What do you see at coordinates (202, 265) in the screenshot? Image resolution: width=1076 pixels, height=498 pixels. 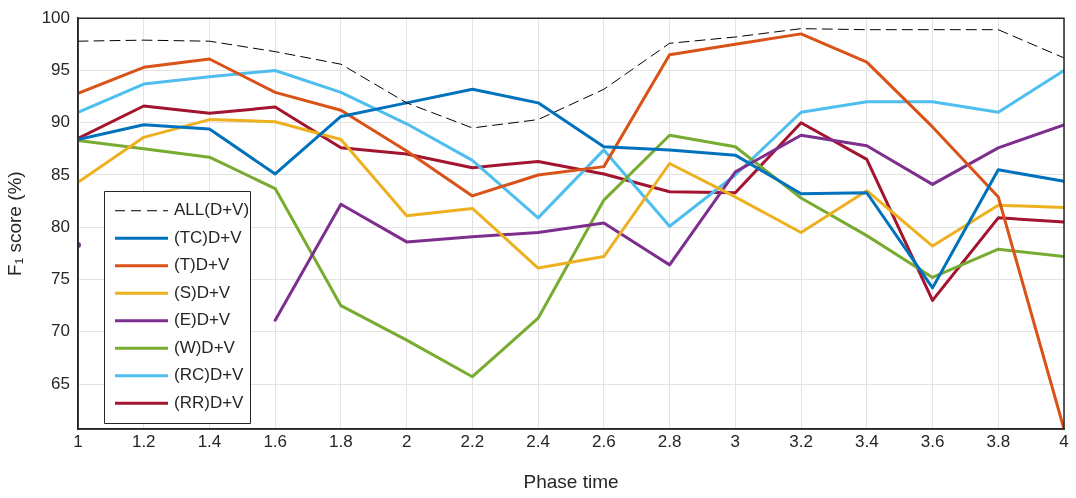 I see `legend-label: (T)D+V` at bounding box center [202, 265].